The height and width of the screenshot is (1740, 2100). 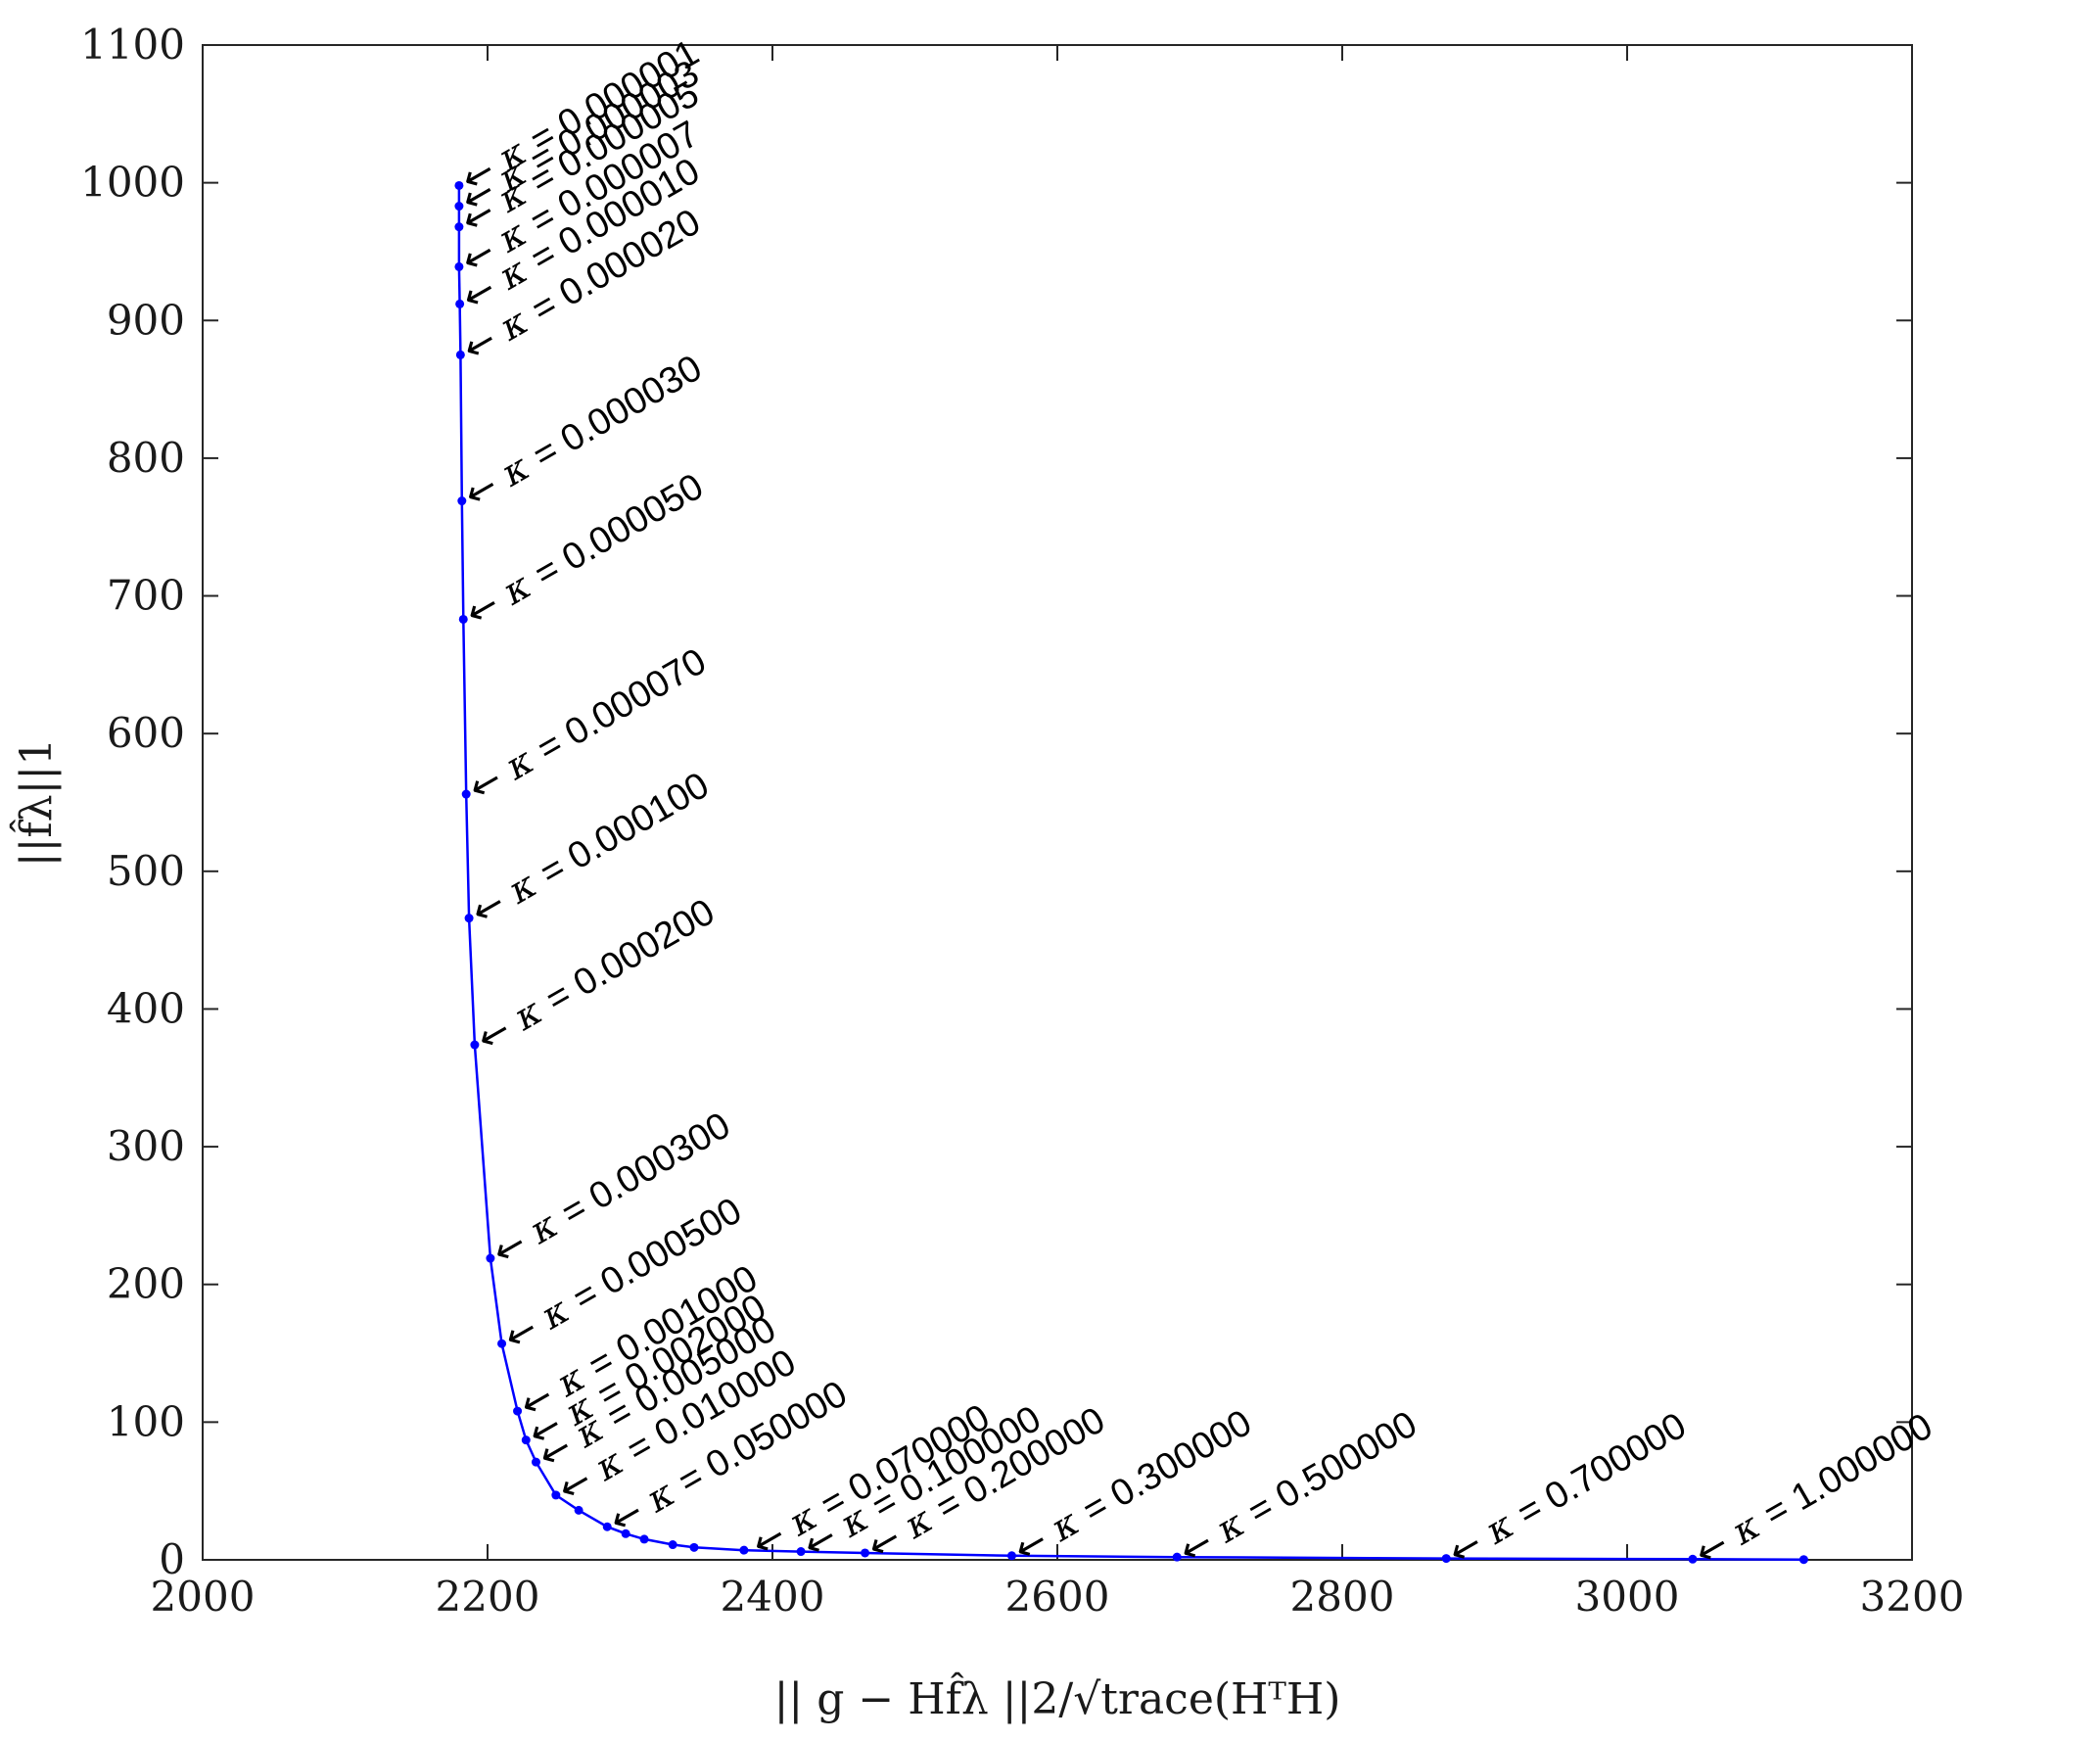 What do you see at coordinates (619, 531) in the screenshot?
I see `kappa-value: = 0.000050` at bounding box center [619, 531].